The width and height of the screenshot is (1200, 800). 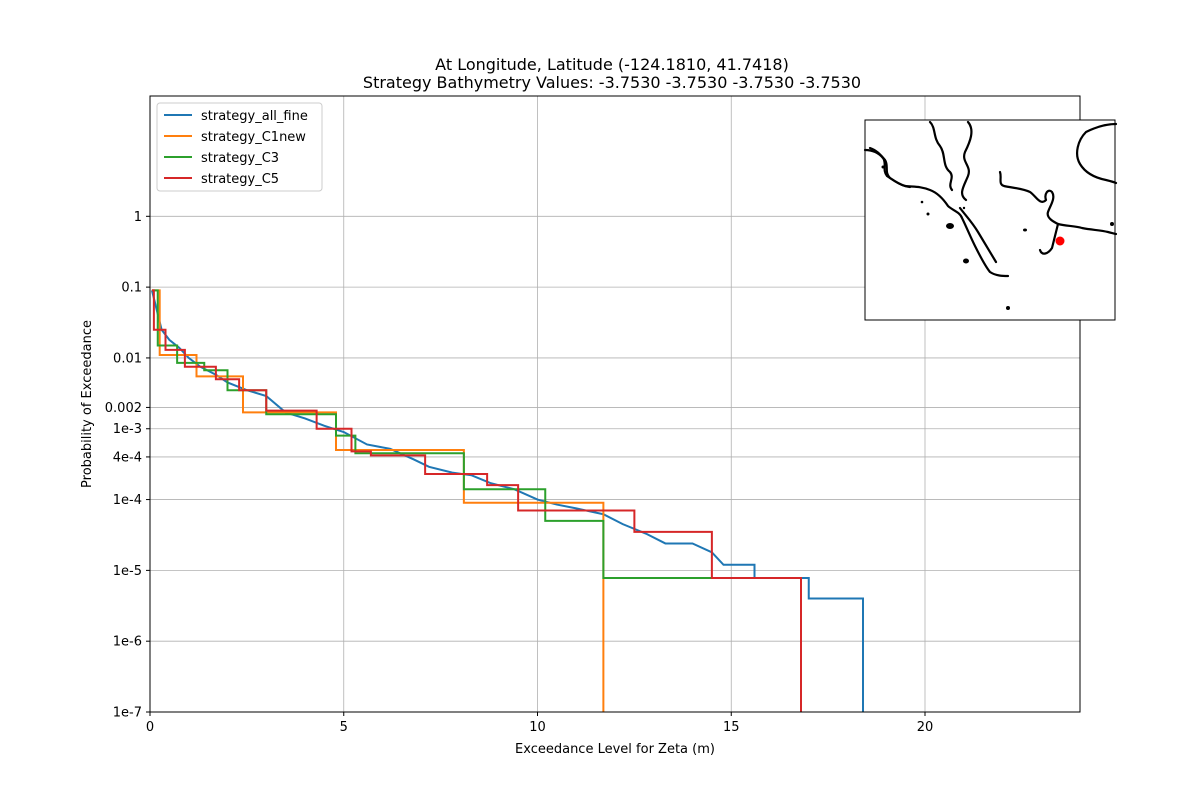 I want to click on x-axis-ticks: 0 5 10 15 20, so click(x=539, y=723).